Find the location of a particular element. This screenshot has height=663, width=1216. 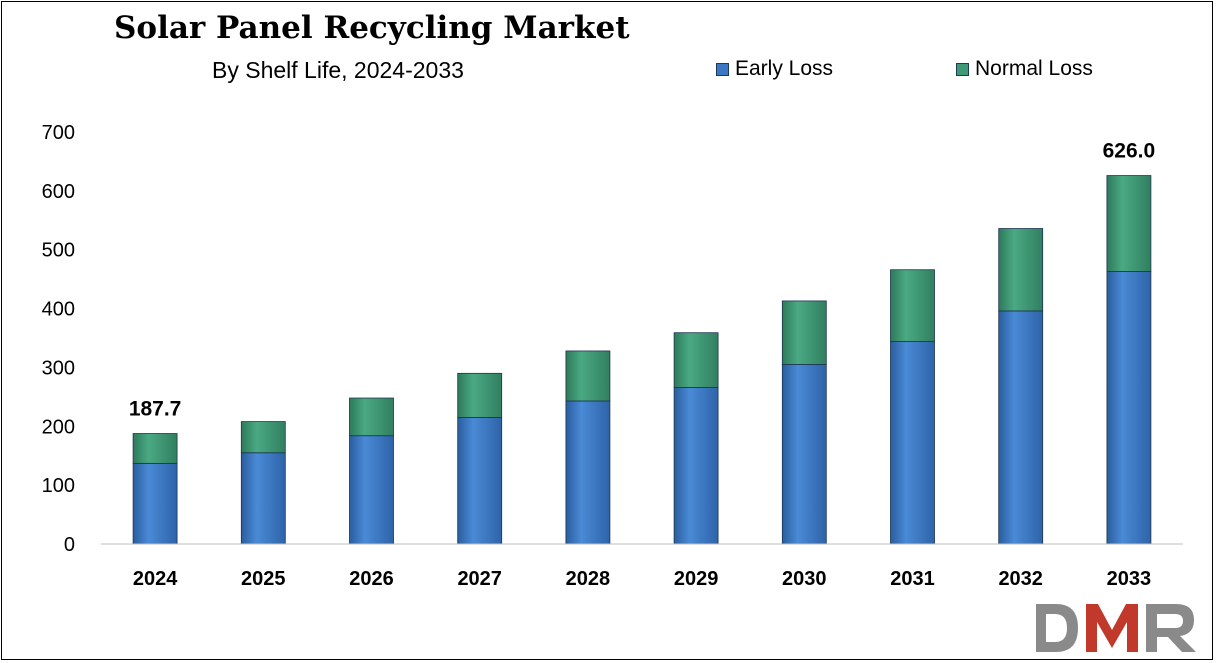

x-tick-label-2025: 2025 is located at coordinates (263, 579).